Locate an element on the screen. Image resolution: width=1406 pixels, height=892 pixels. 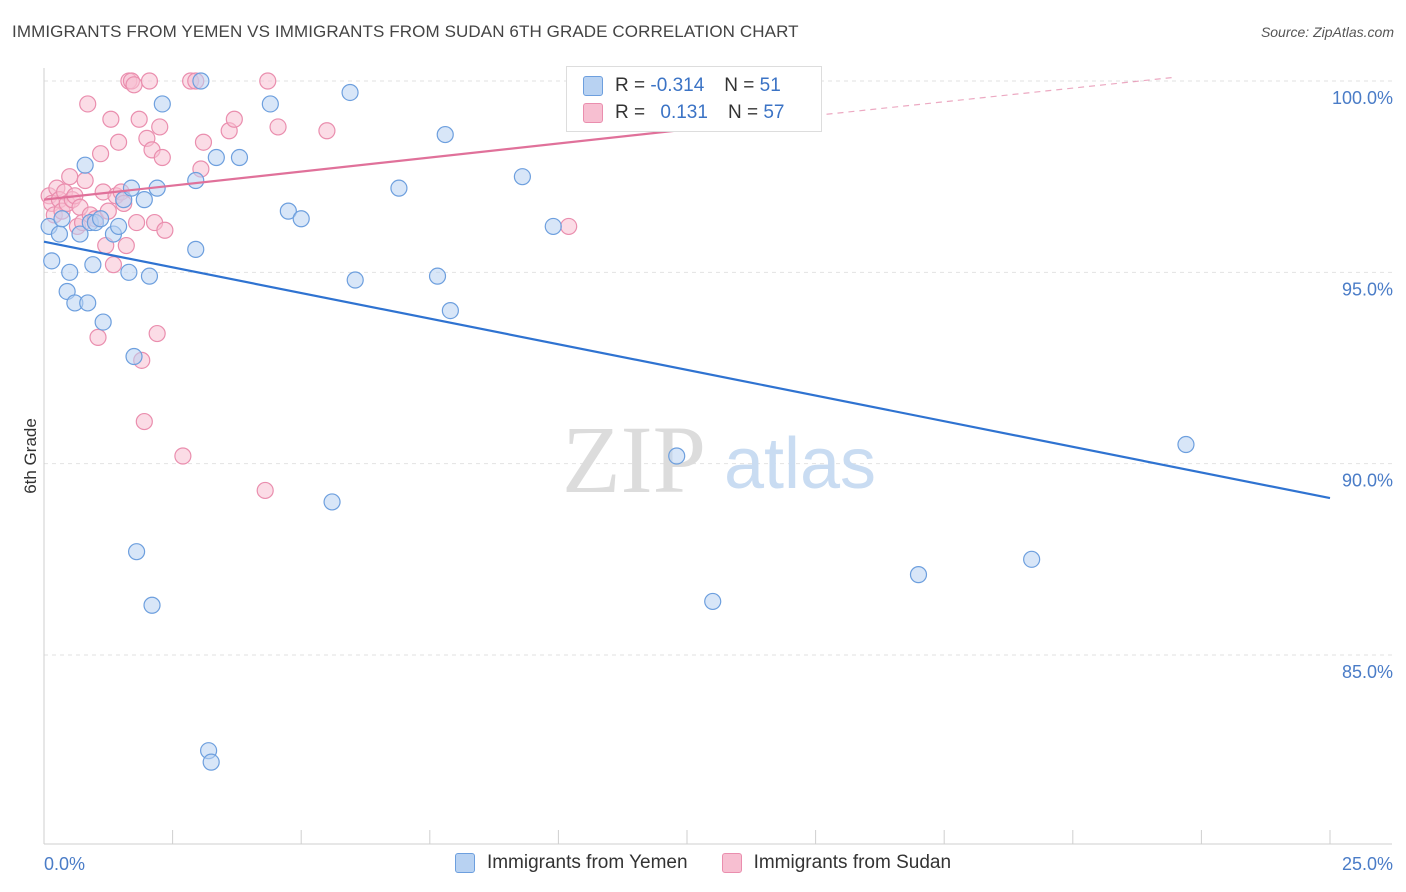
legend-swatch-yemen is located at coordinates (464, 863).